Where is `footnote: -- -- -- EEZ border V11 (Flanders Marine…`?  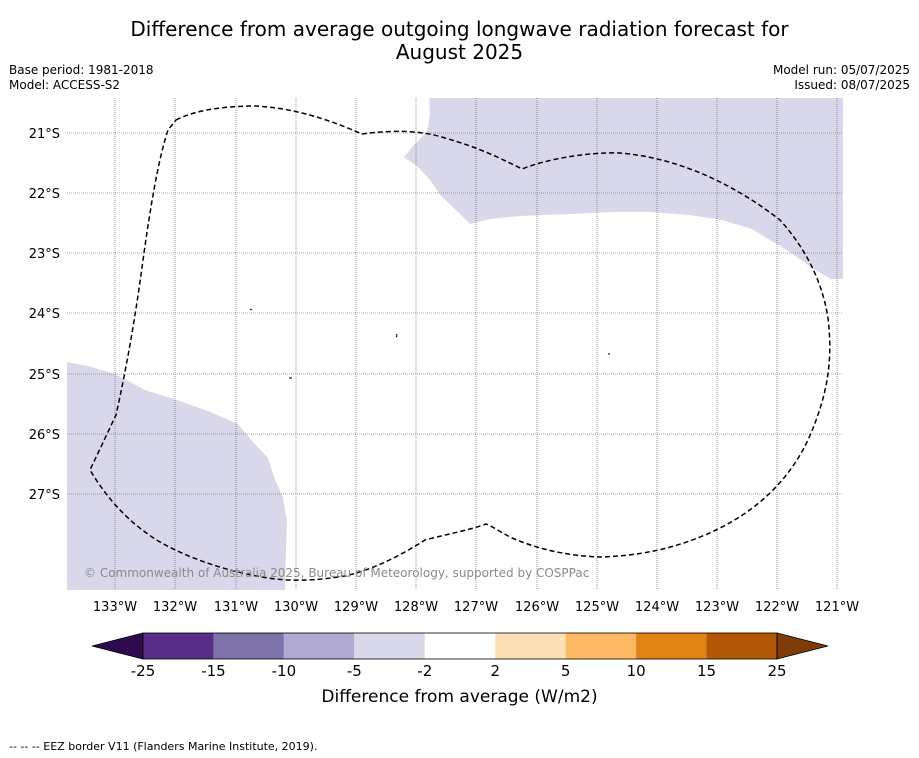
footnote: -- -- -- EEZ border V11 (Flanders Marine… is located at coordinates (163, 746).